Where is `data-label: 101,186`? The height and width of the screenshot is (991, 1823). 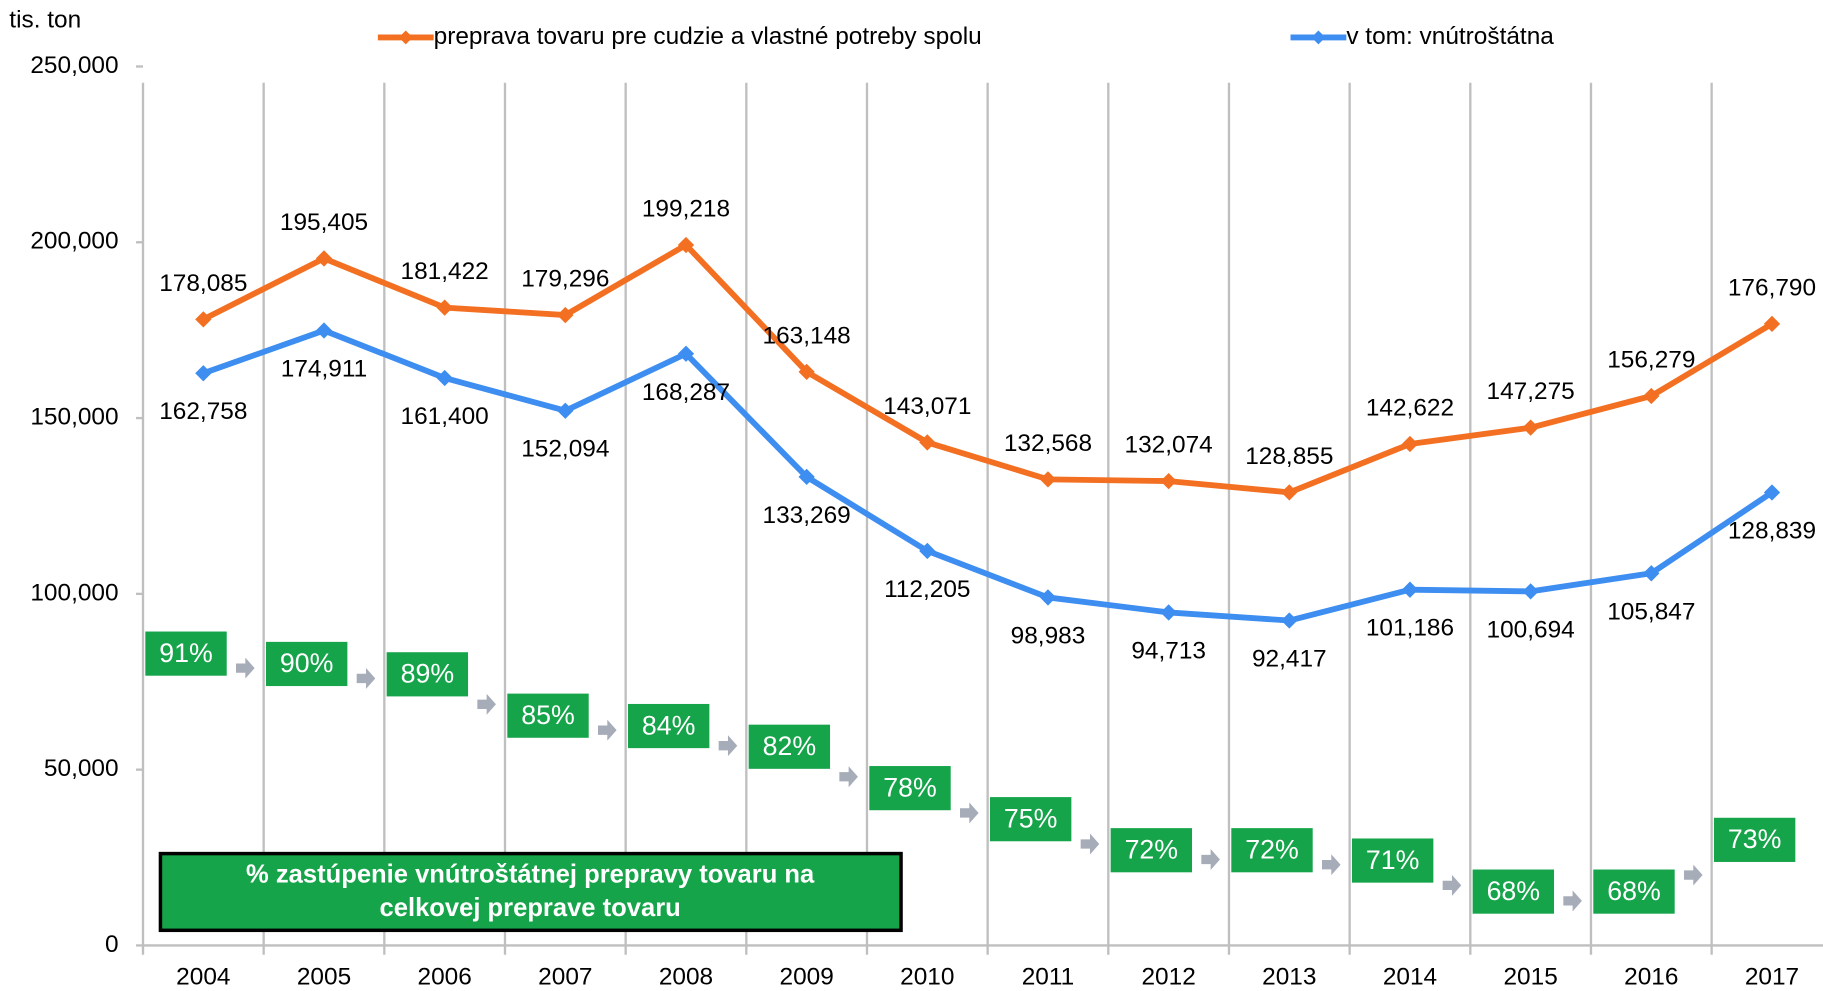
data-label: 101,186 is located at coordinates (1410, 628).